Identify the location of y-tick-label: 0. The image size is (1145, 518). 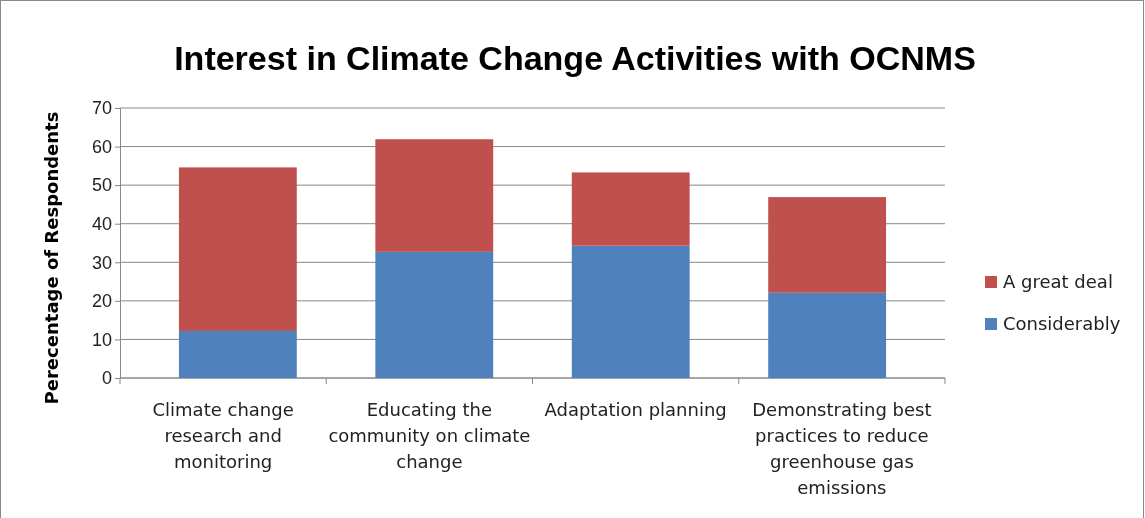
(106, 378).